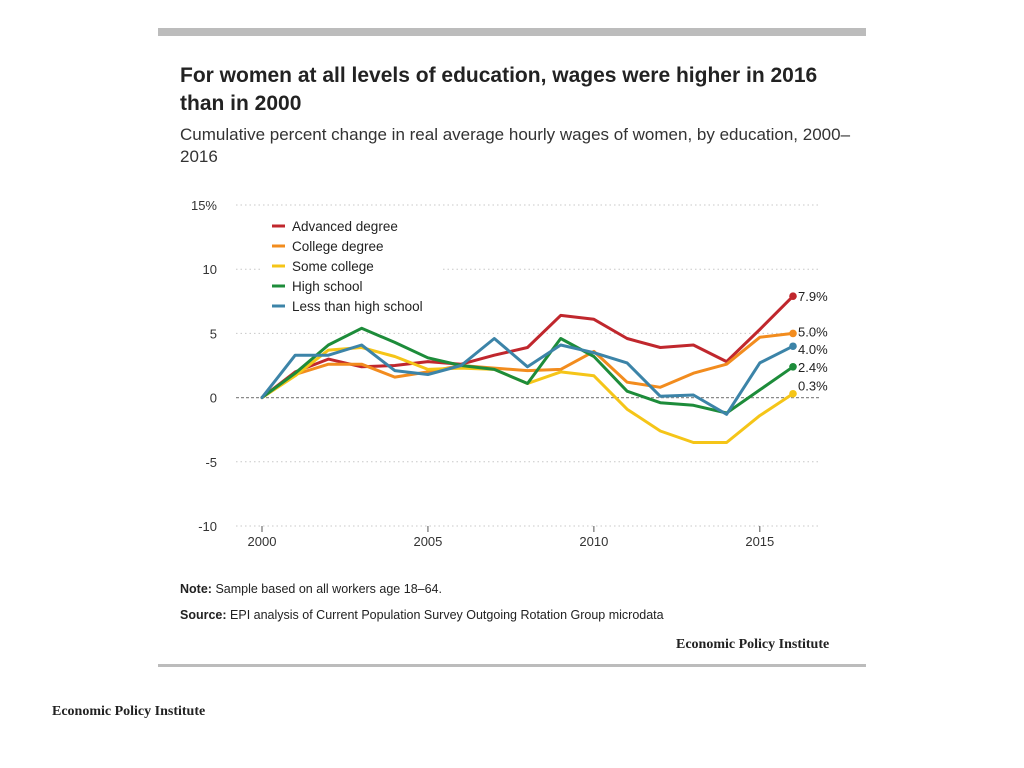  I want to click on bottom-rule, so click(512, 665).